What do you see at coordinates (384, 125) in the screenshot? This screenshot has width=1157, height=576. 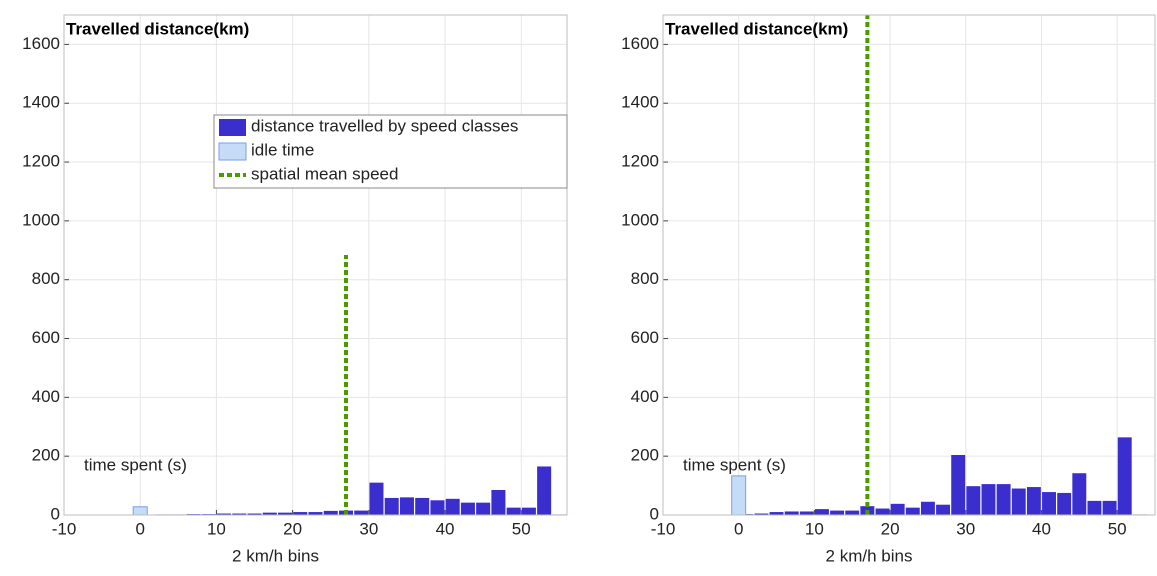 I see `legend-label: distance travelled by speed classes` at bounding box center [384, 125].